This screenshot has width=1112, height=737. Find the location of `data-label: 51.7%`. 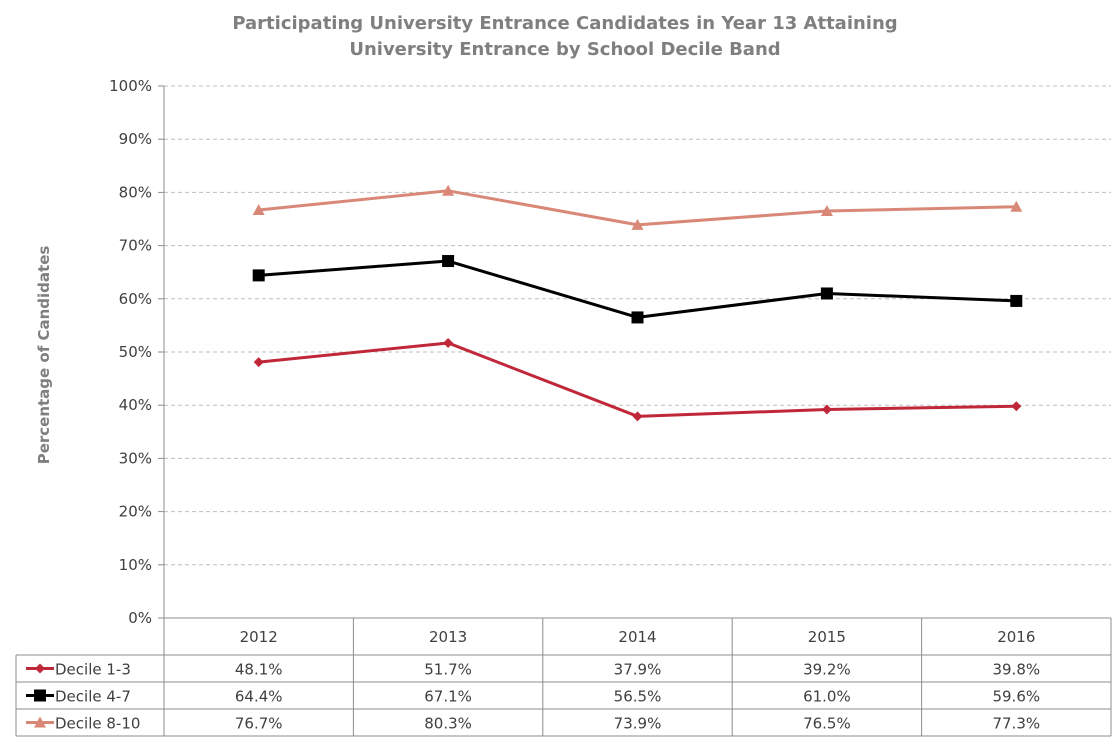

data-label: 51.7% is located at coordinates (448, 670).